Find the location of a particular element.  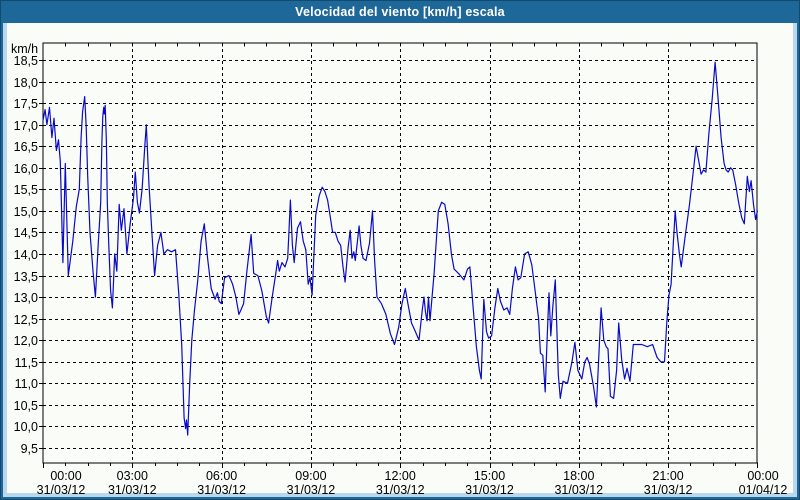

y-tick-label: 16,5 is located at coordinates (26, 147).